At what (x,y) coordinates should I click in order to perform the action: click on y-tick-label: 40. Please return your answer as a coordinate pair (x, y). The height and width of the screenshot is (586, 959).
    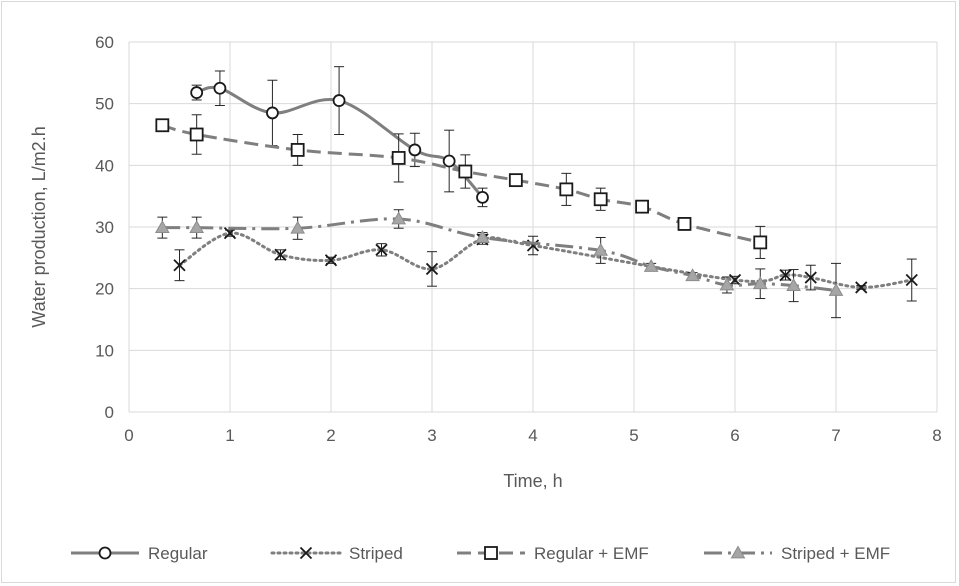
    Looking at the image, I should click on (104, 165).